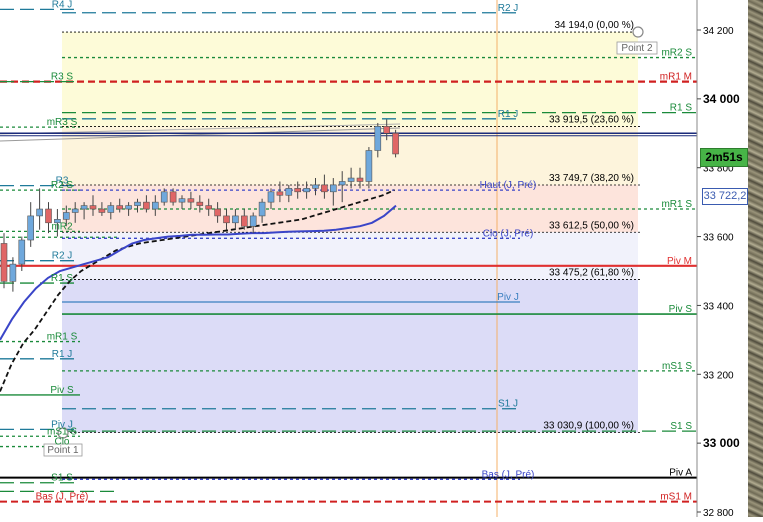  Describe the element at coordinates (718, 306) in the screenshot. I see `y-tick-label-4: 33 400` at that location.